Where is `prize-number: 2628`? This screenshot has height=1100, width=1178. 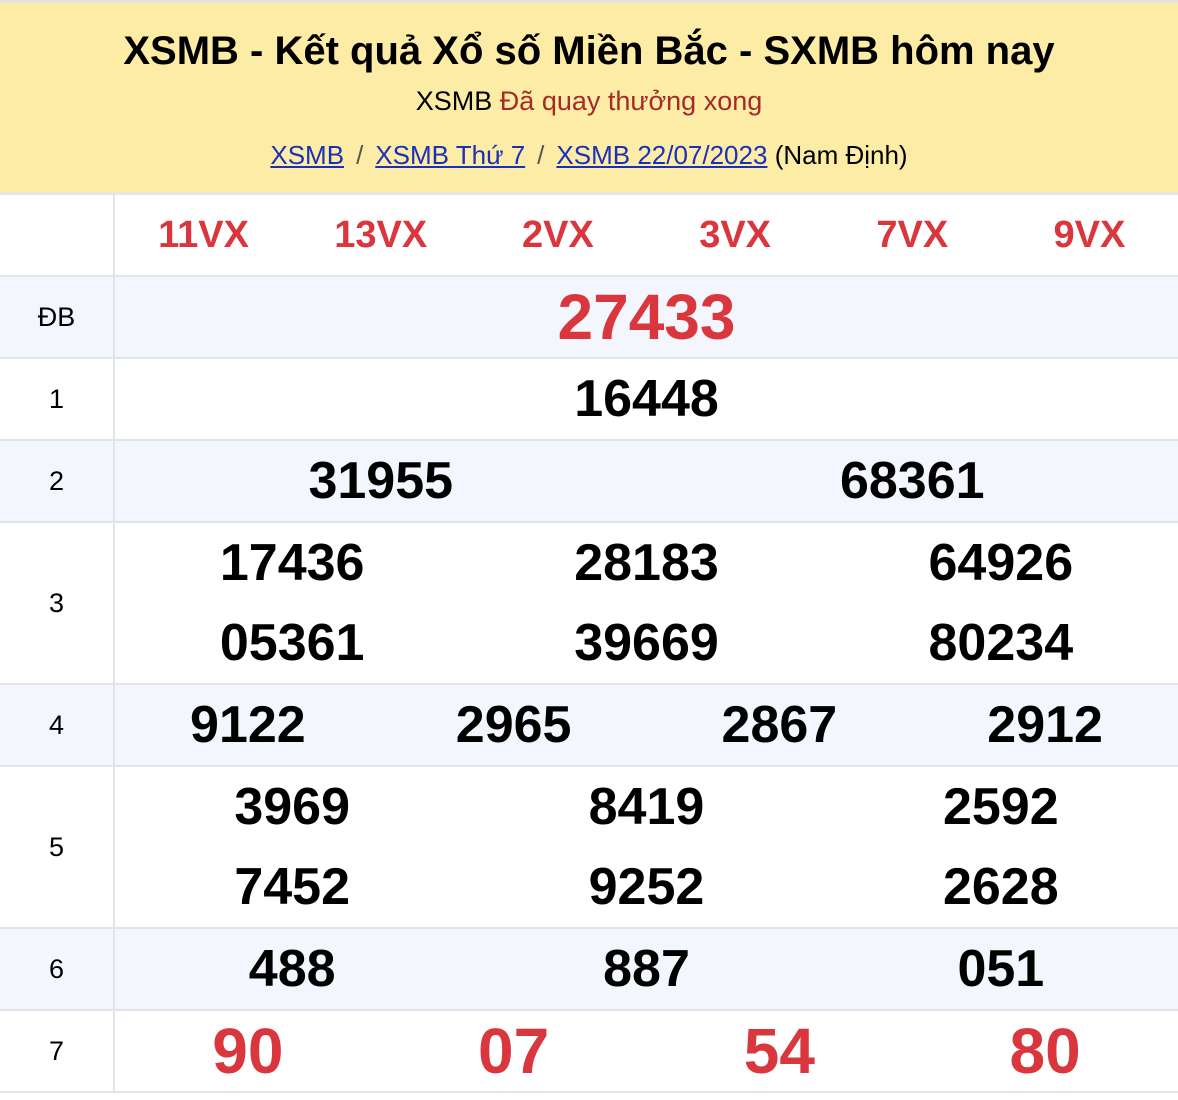
prize-number: 2628 is located at coordinates (1000, 887).